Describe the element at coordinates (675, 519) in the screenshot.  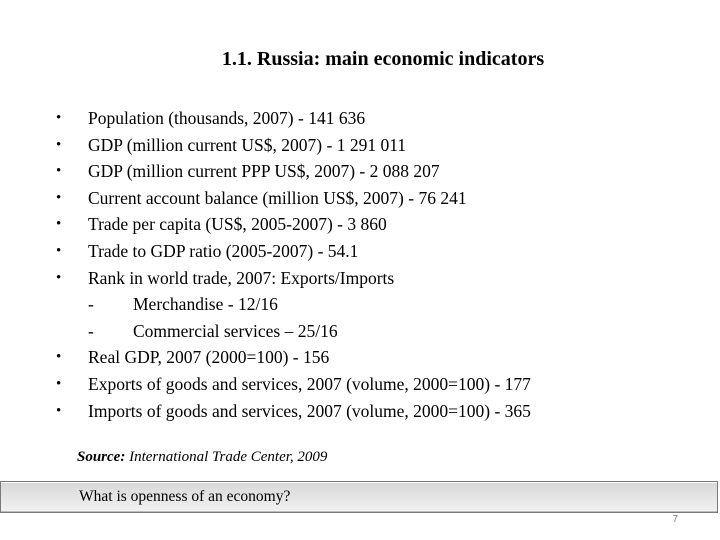
I see `page-number: 7` at that location.